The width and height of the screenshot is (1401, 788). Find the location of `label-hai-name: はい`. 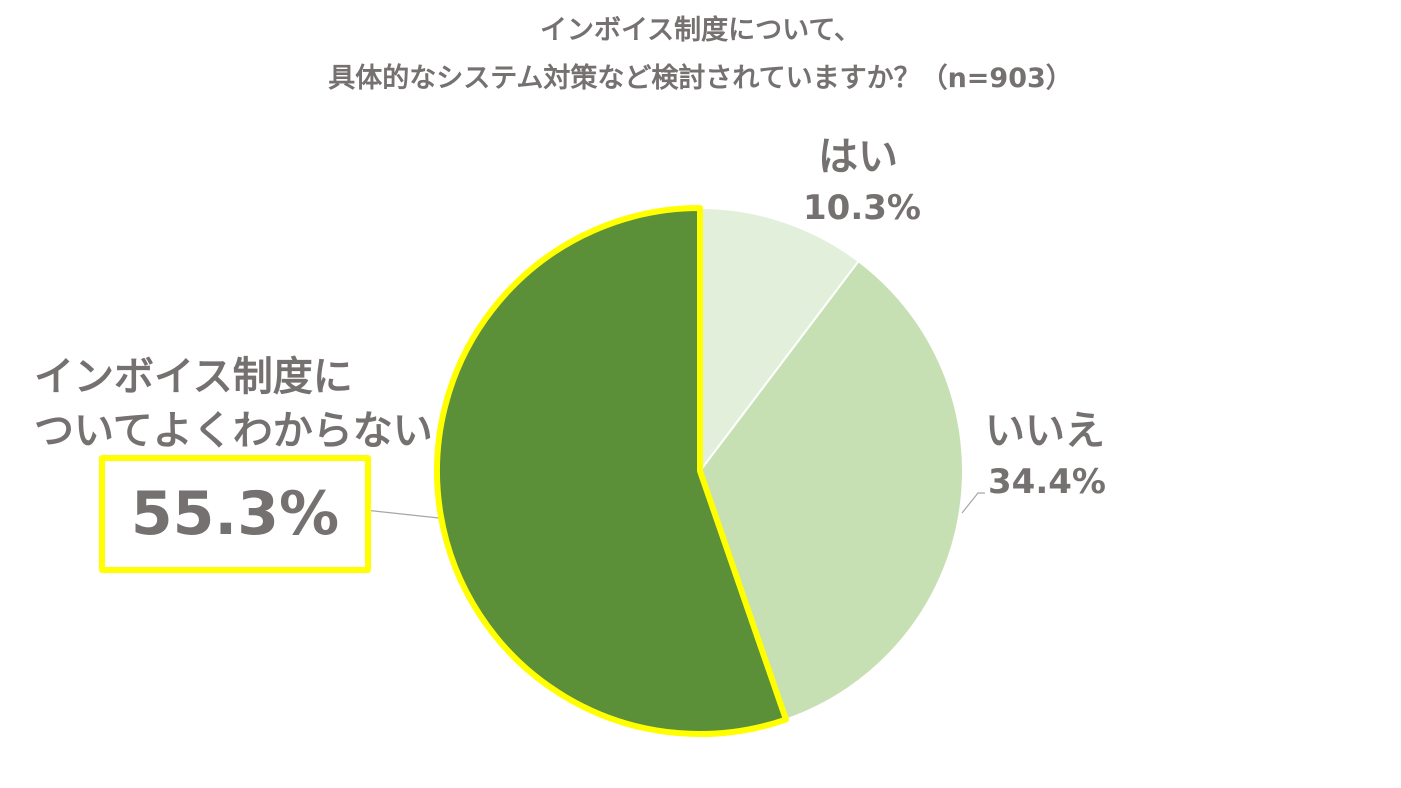

label-hai-name: はい is located at coordinates (858, 157).